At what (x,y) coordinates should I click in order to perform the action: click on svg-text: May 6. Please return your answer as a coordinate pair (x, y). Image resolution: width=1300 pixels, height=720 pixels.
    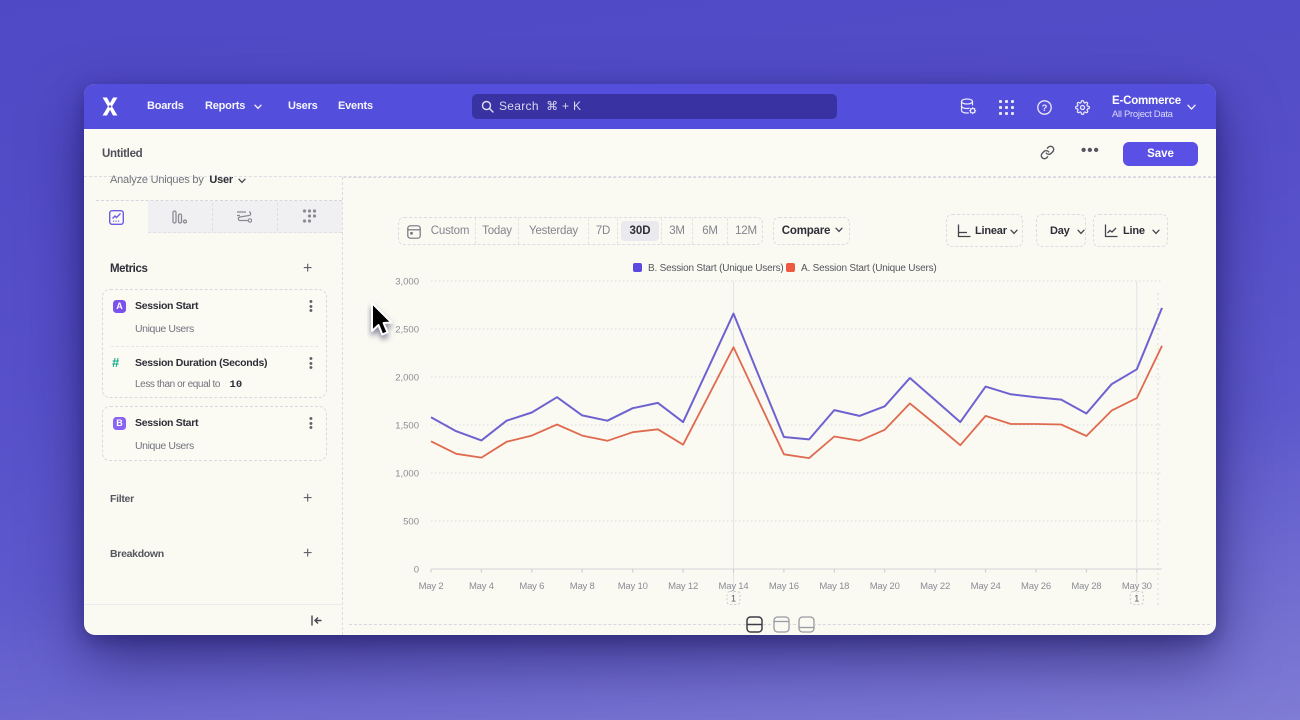
    Looking at the image, I should click on (531, 586).